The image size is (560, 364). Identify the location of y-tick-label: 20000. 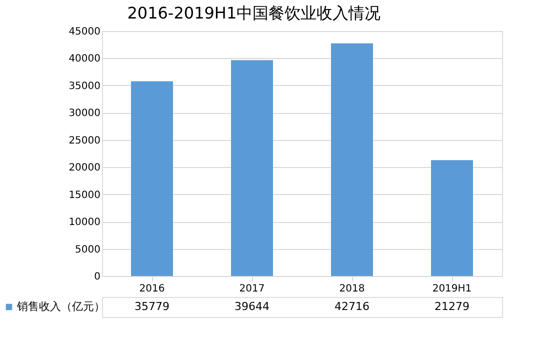
(84, 168).